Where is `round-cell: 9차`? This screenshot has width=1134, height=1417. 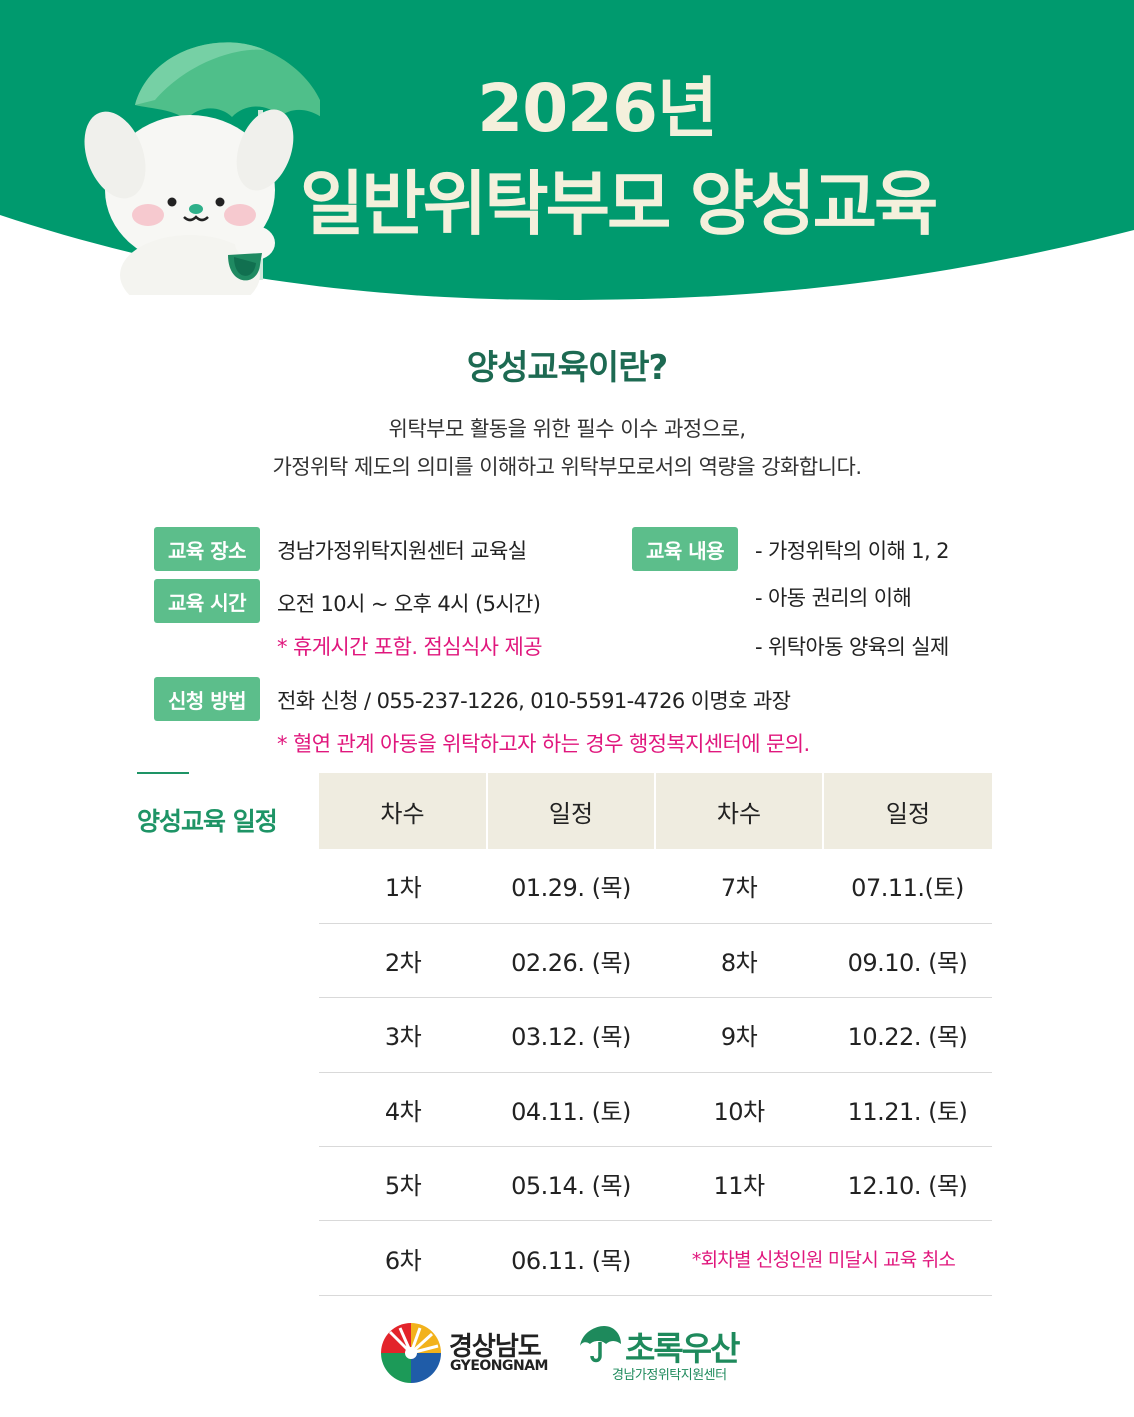
round-cell: 9차 is located at coordinates (739, 1035).